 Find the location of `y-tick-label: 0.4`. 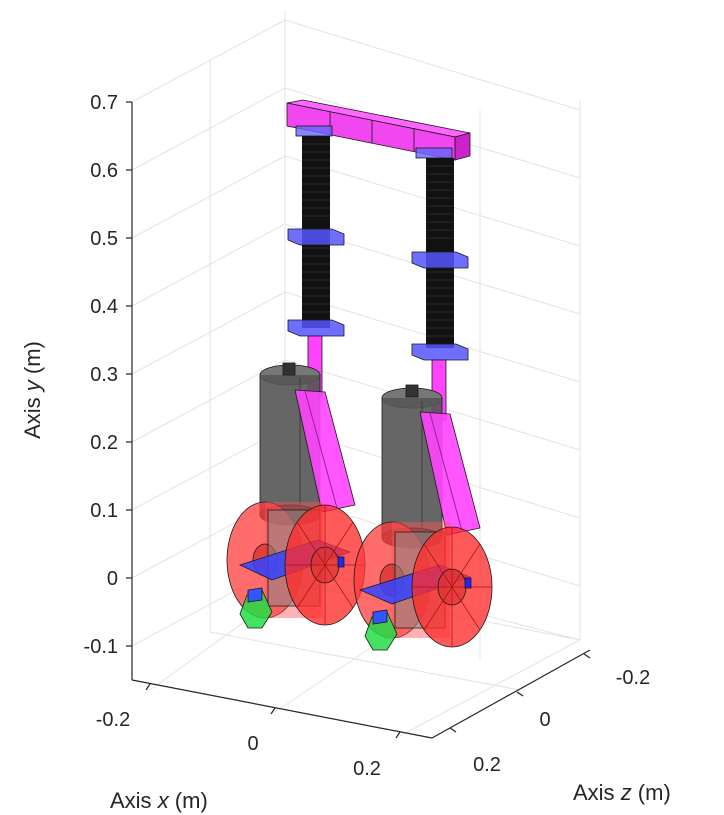

y-tick-label: 0.4 is located at coordinates (104, 307).